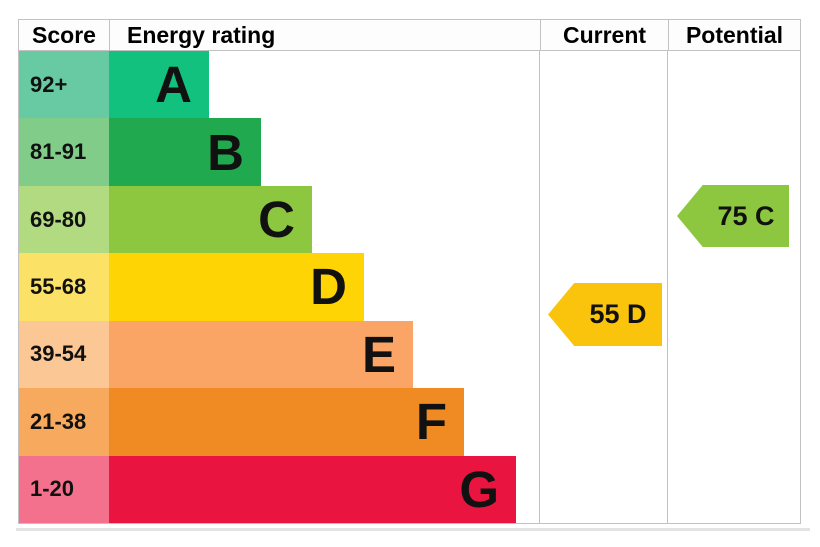  I want to click on rating-letter: G, so click(479, 489).